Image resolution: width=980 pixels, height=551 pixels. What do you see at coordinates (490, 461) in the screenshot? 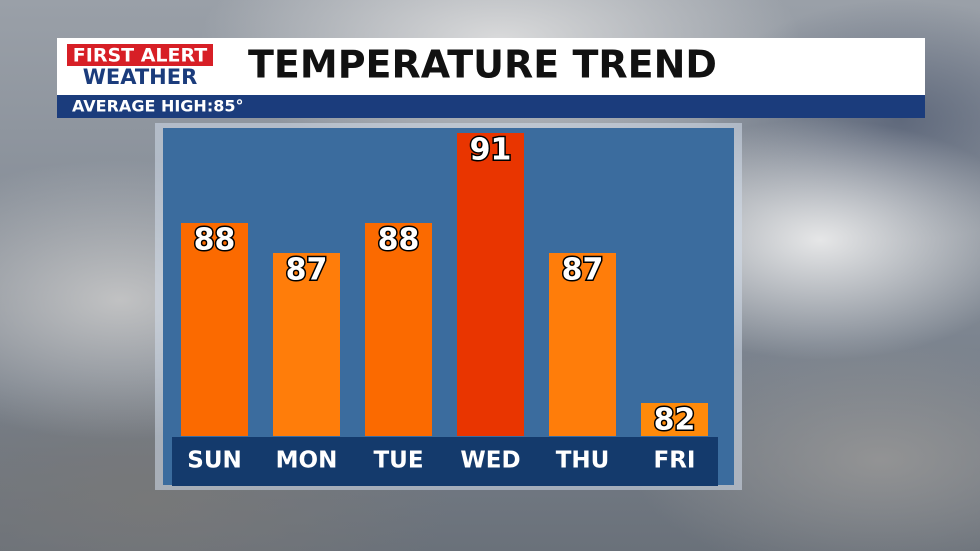
I see `x-tick-label: WED` at bounding box center [490, 461].